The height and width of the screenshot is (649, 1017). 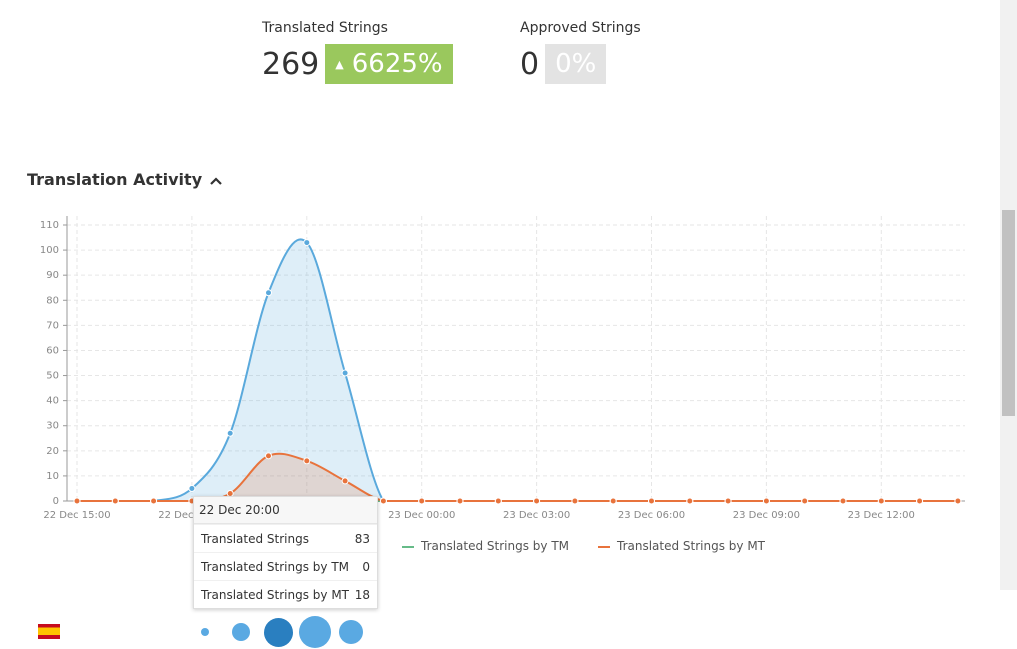 What do you see at coordinates (52, 275) in the screenshot?
I see `y-tick-label: 90` at bounding box center [52, 275].